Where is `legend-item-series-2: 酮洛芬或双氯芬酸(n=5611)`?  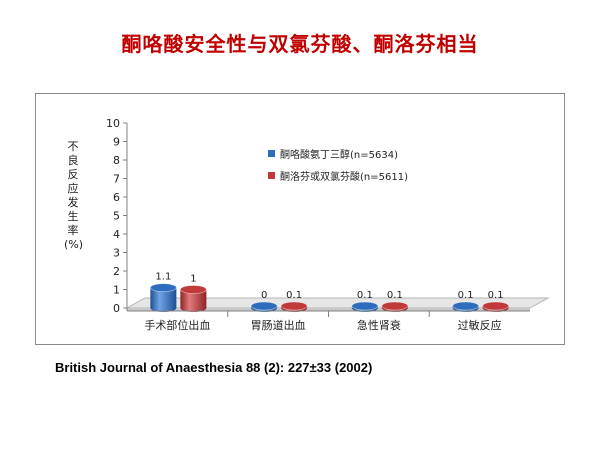
legend-item-series-2: 酮洛芬或双氯芬酸(n=5611) is located at coordinates (338, 175).